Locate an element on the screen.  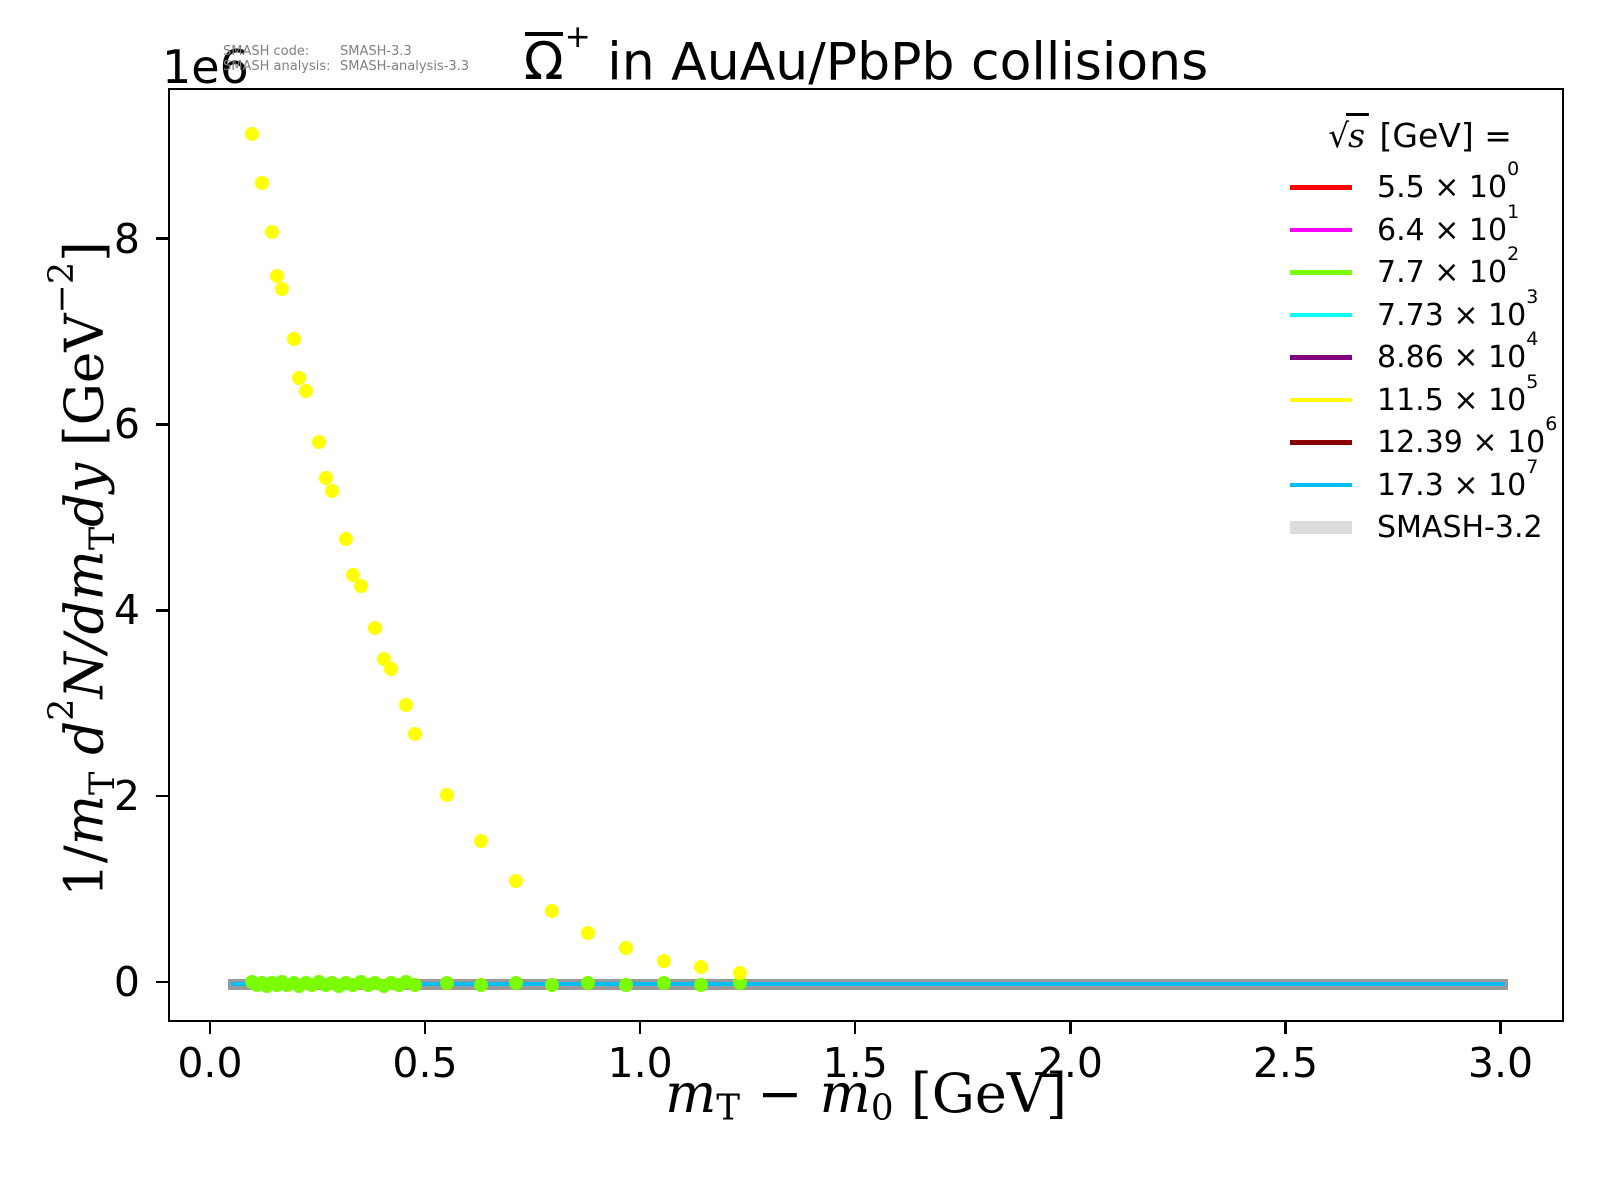
x-tick-label: 0.0 is located at coordinates (210, 1063).